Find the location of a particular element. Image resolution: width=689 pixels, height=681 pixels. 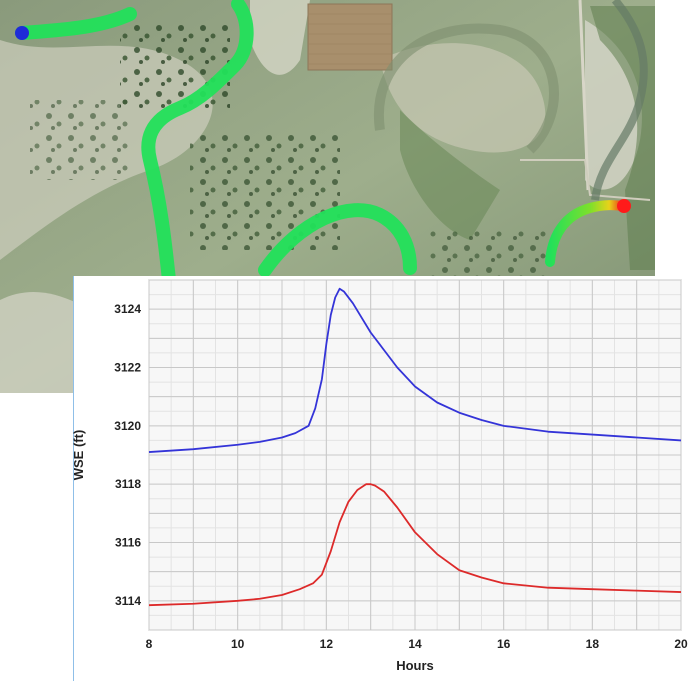

y-axis-title: WSE (ft) is located at coordinates (79, 455).